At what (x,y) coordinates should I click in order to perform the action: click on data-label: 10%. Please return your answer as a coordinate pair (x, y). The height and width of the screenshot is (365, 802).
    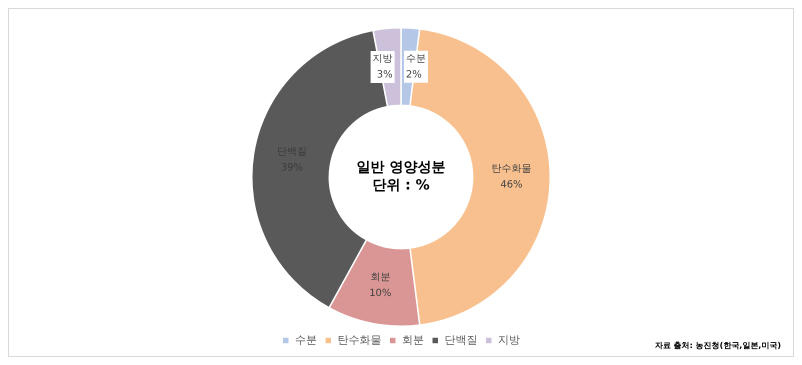
    Looking at the image, I should click on (380, 294).